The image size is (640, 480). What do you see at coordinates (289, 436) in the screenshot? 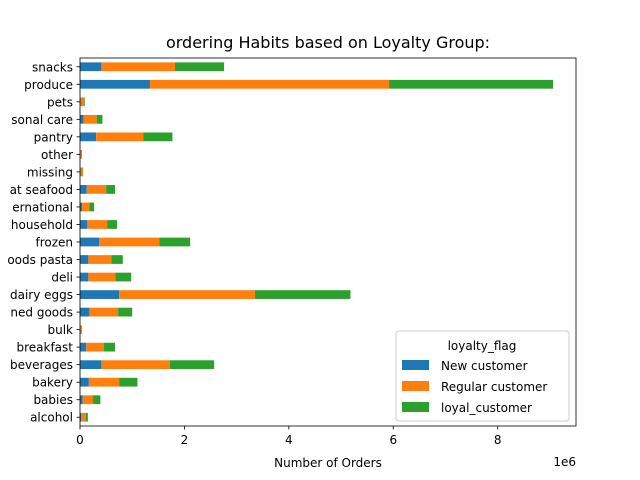
I see `x-axis: 0 2 4 6 8` at bounding box center [289, 436].